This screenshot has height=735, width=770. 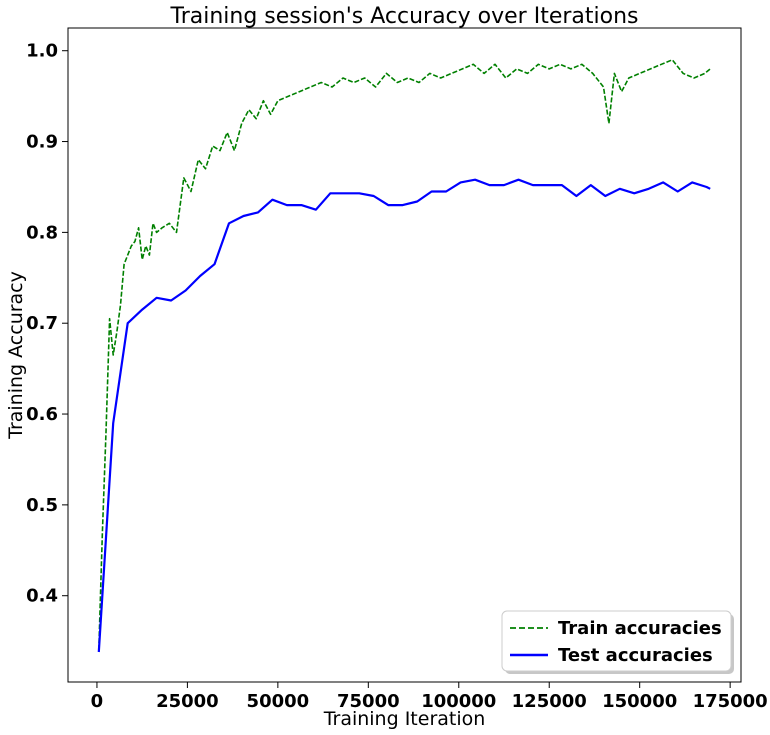 I want to click on x-tick-label: 175000, so click(x=730, y=701).